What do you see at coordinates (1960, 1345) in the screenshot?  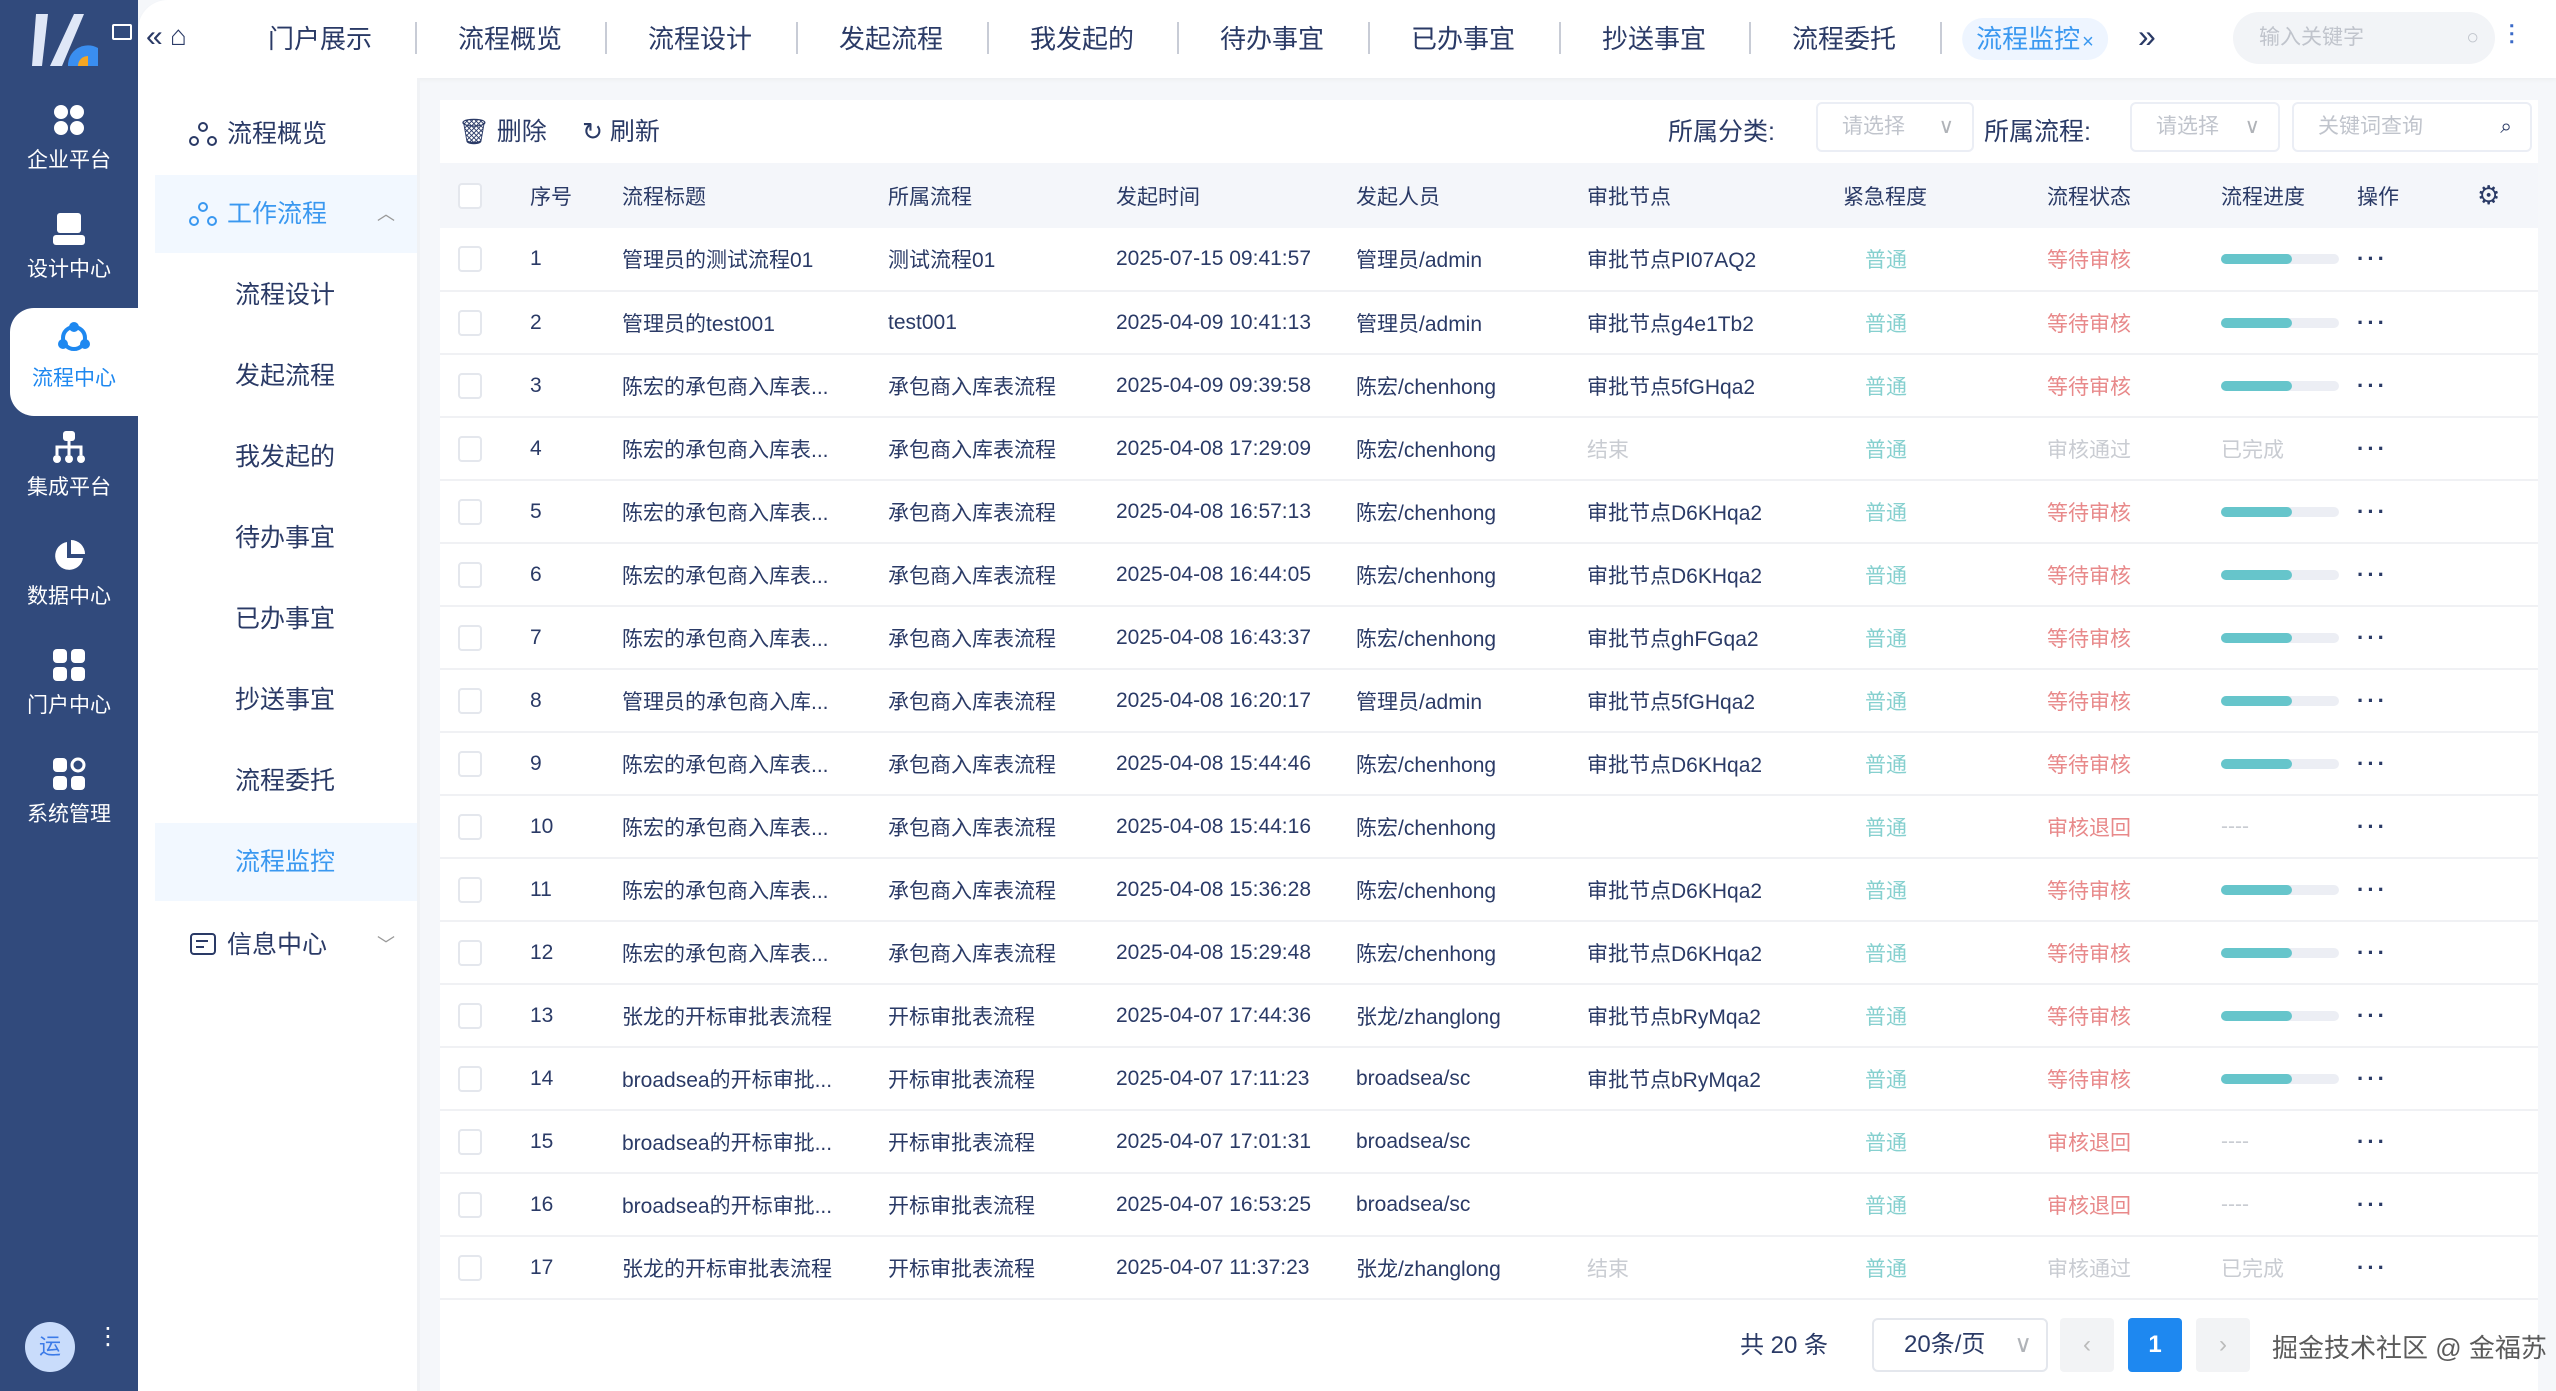 I see `page-size-select: 20条/页 ∨` at bounding box center [1960, 1345].